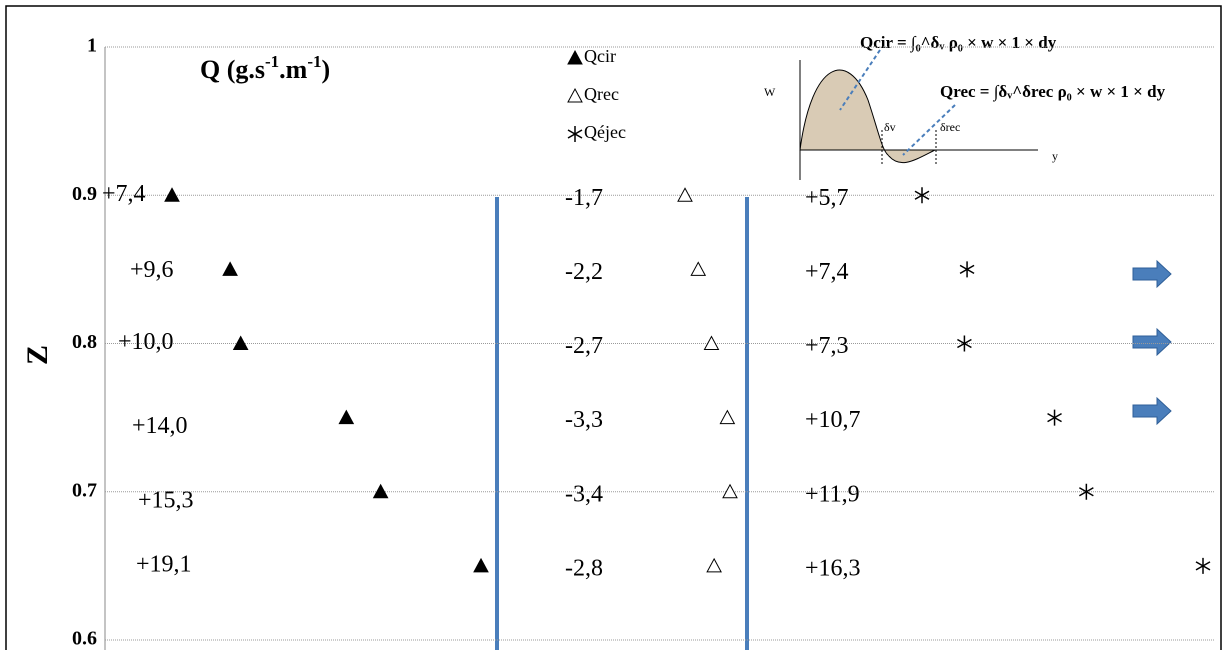  Describe the element at coordinates (84, 194) in the screenshot. I see `y-tick-label: 0.9` at that location.